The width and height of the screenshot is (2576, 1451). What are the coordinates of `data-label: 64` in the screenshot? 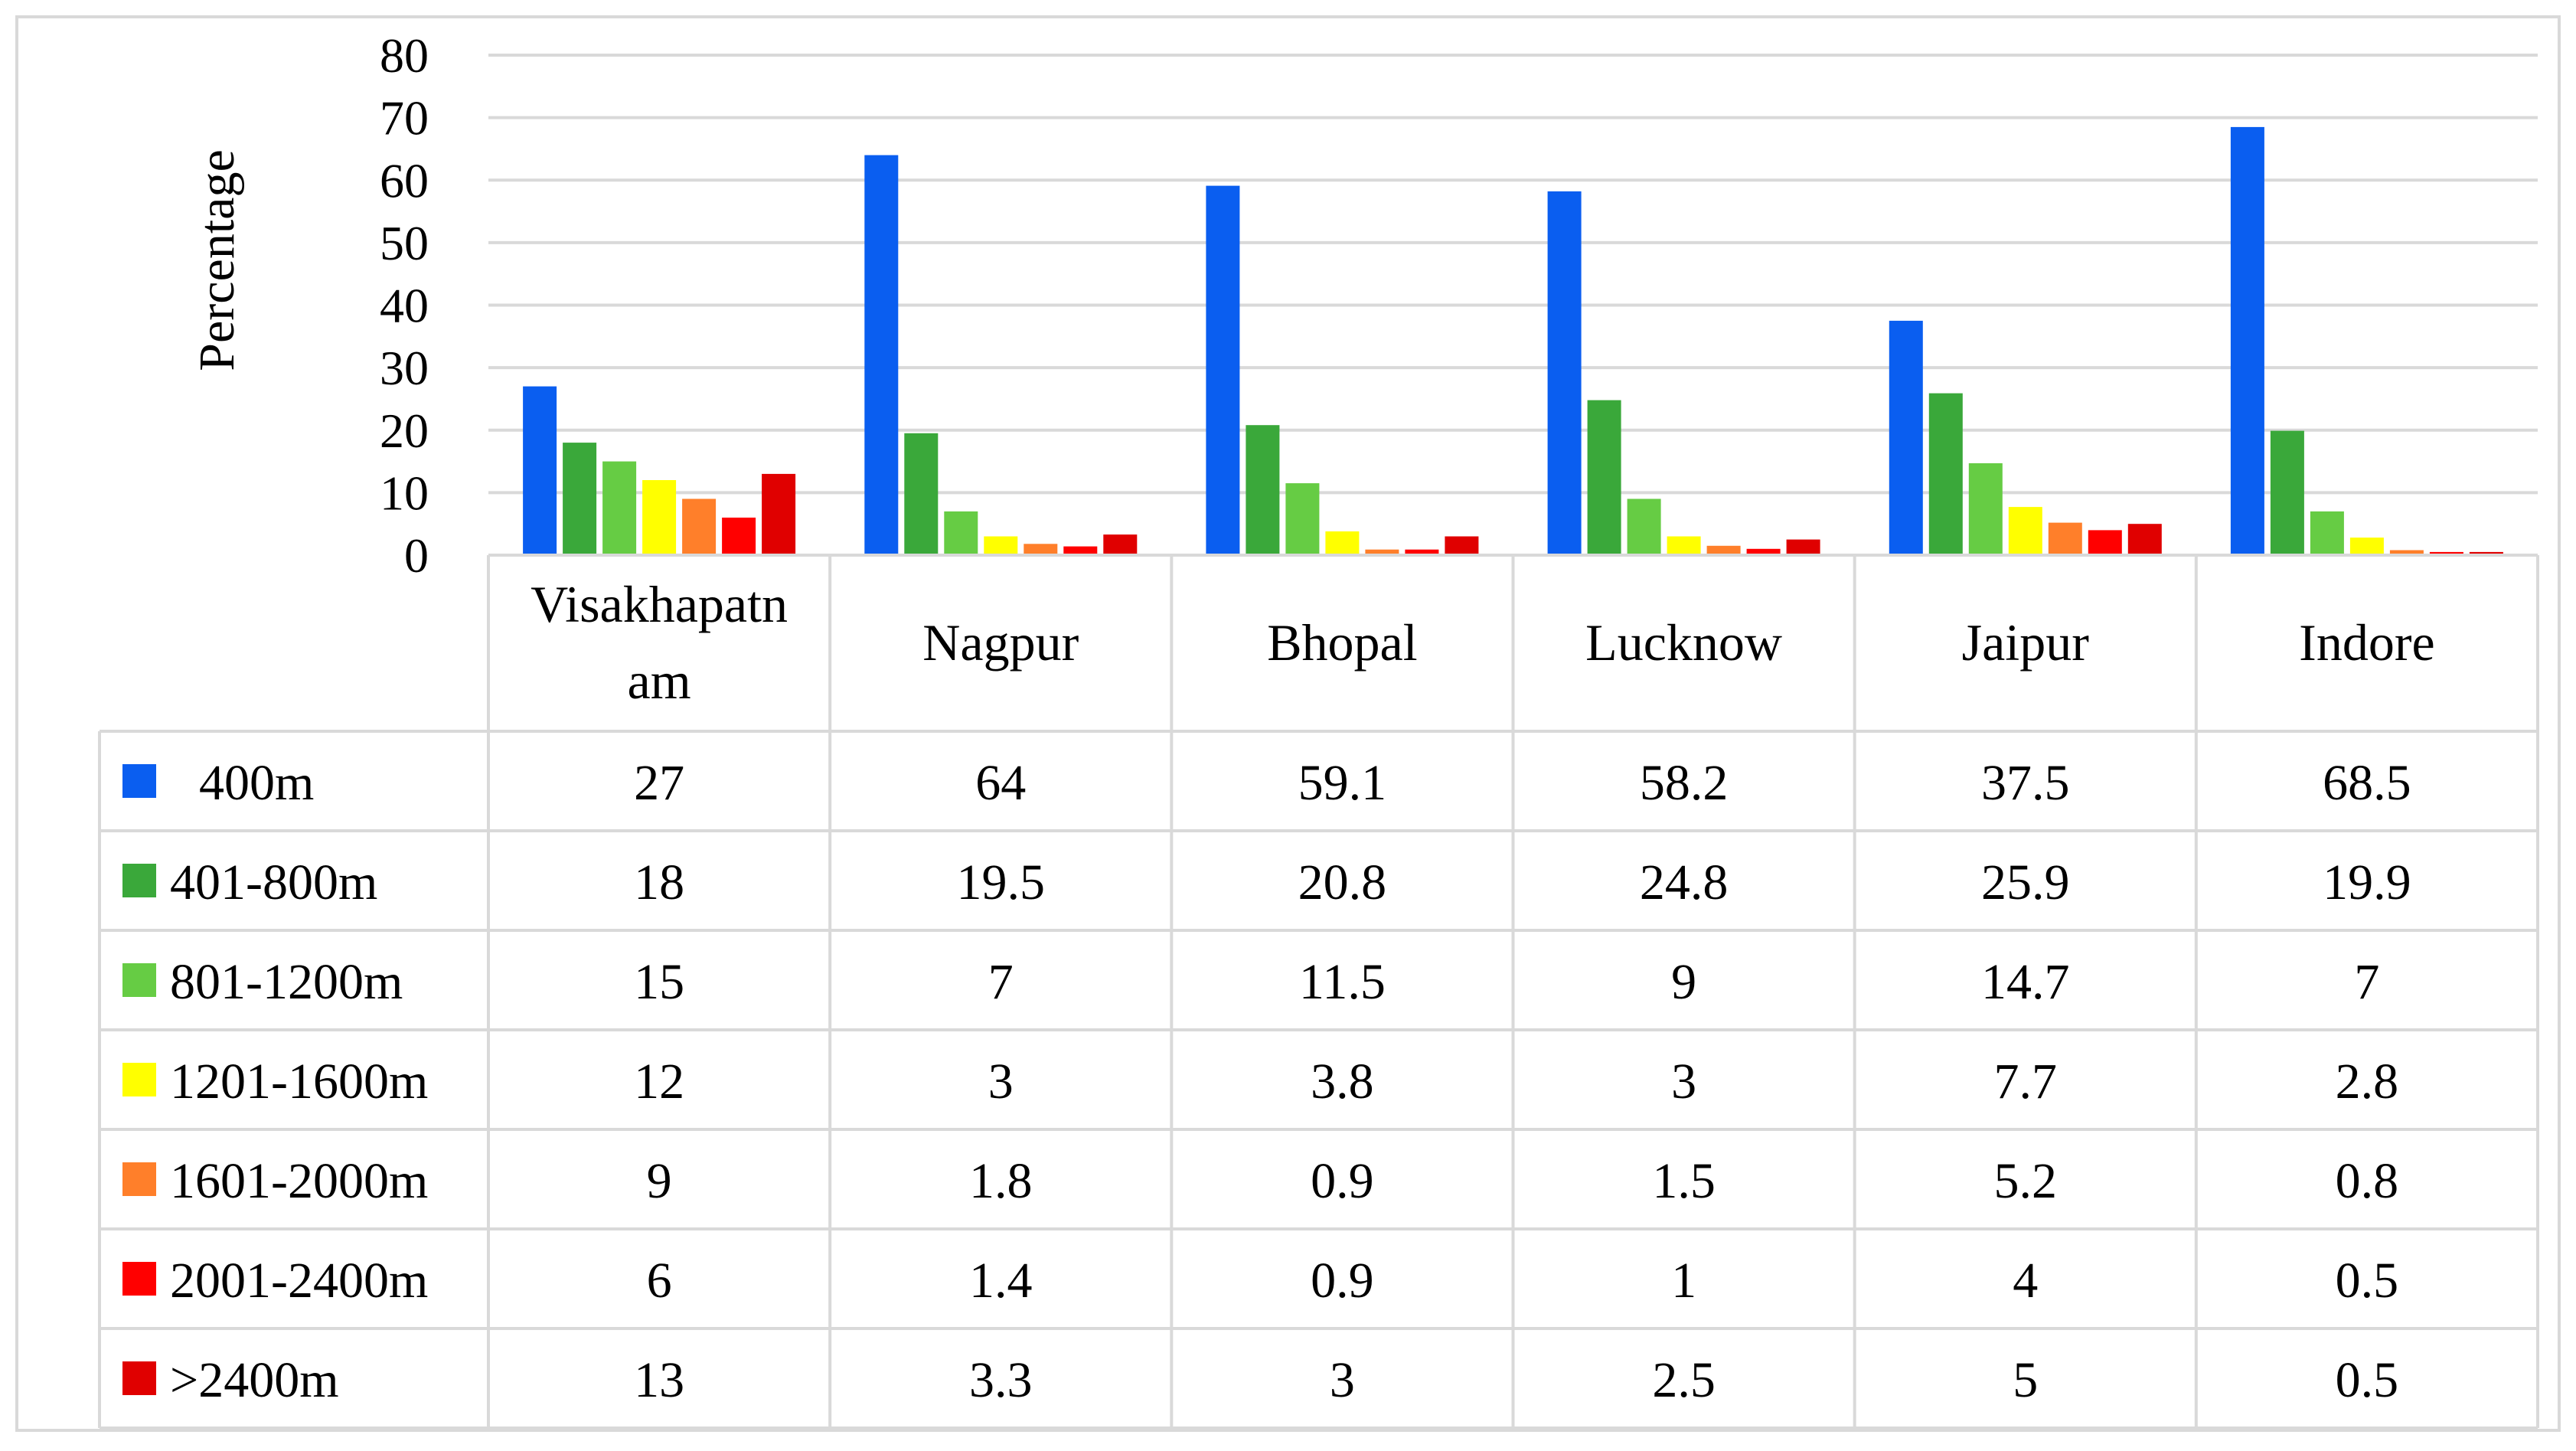 It's located at (1000, 783).